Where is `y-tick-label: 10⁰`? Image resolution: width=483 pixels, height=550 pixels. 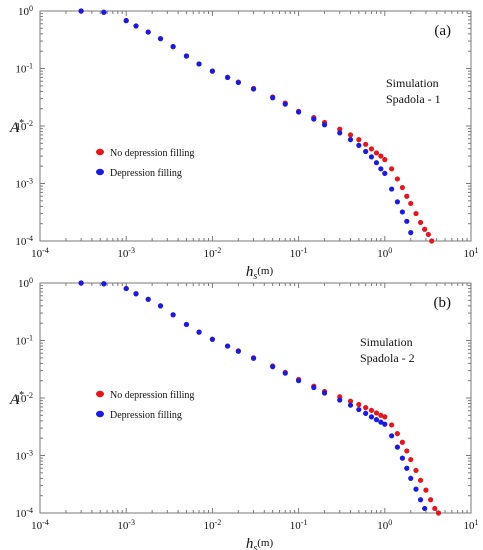 y-tick-label: 10⁰ is located at coordinates (25, 283).